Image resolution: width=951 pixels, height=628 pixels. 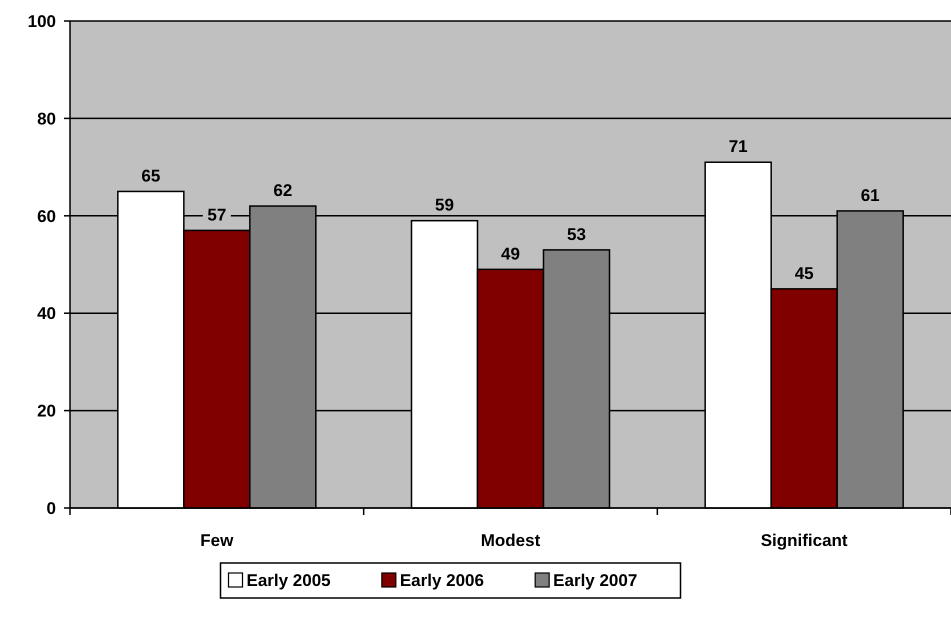 What do you see at coordinates (738, 146) in the screenshot?
I see `data-label: 71` at bounding box center [738, 146].